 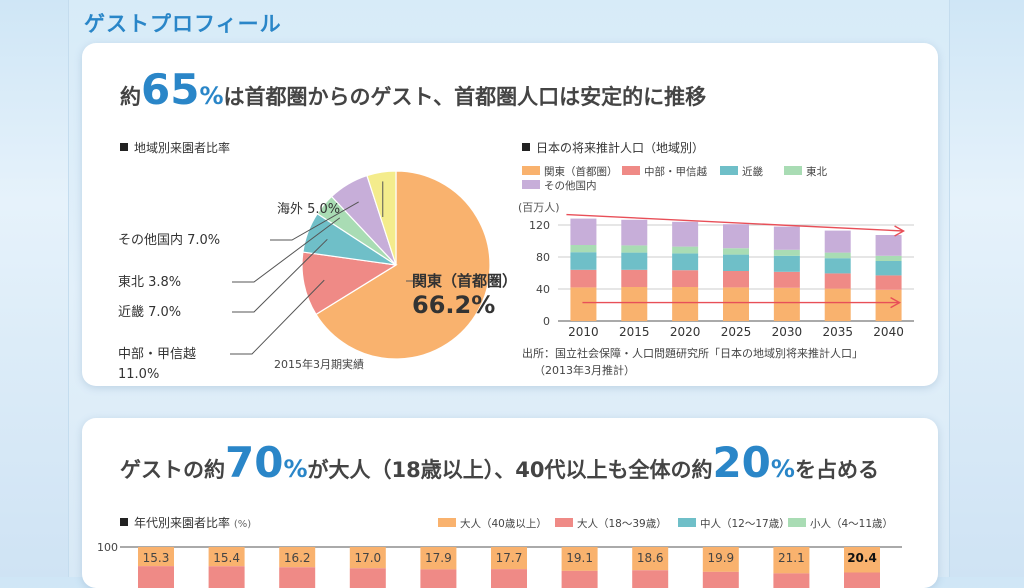 What do you see at coordinates (308, 209) in the screenshot?
I see `pie-slice-label: 海外 5.0%` at bounding box center [308, 209].